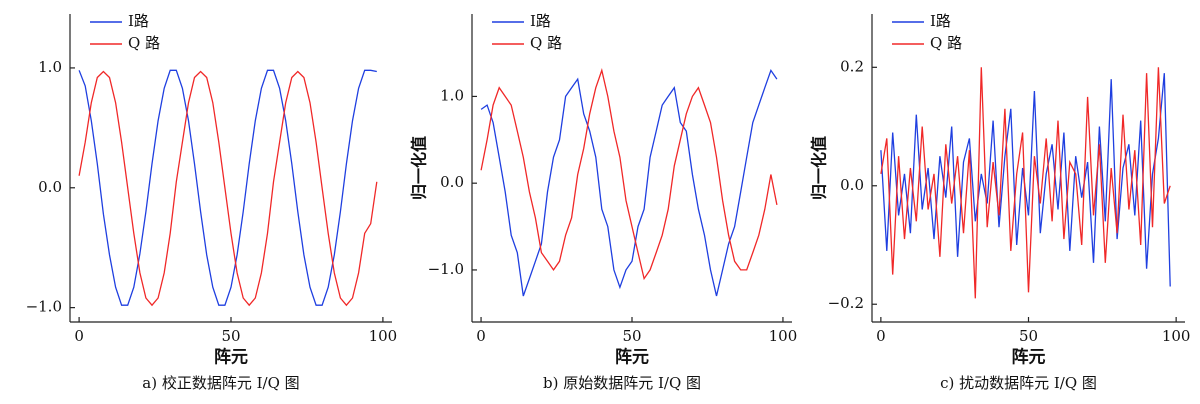 Image resolution: width=1200 pixels, height=404 pixels. What do you see at coordinates (1018, 383) in the screenshot?
I see `caption: c) 扰动数据阵元 I/Q 图` at bounding box center [1018, 383].